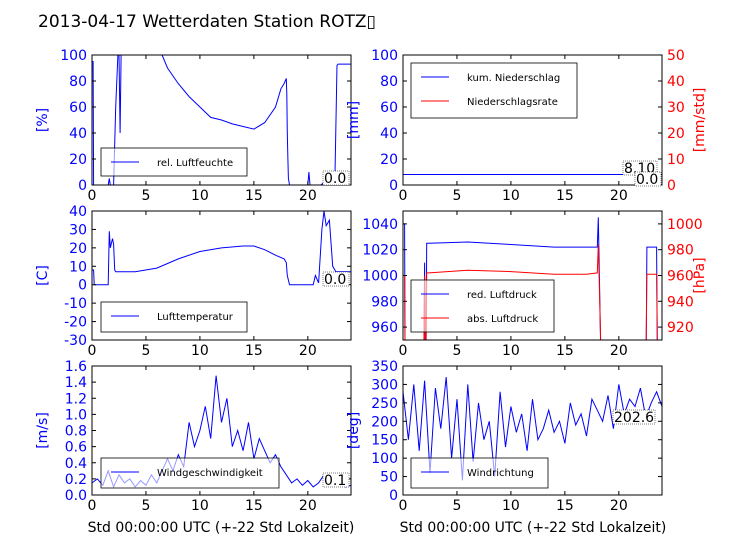 This screenshot has height=557, width=736. I want to click on figure-title: 2013-04-17 Wetterdaten Station ROTZ▯, so click(207, 22).